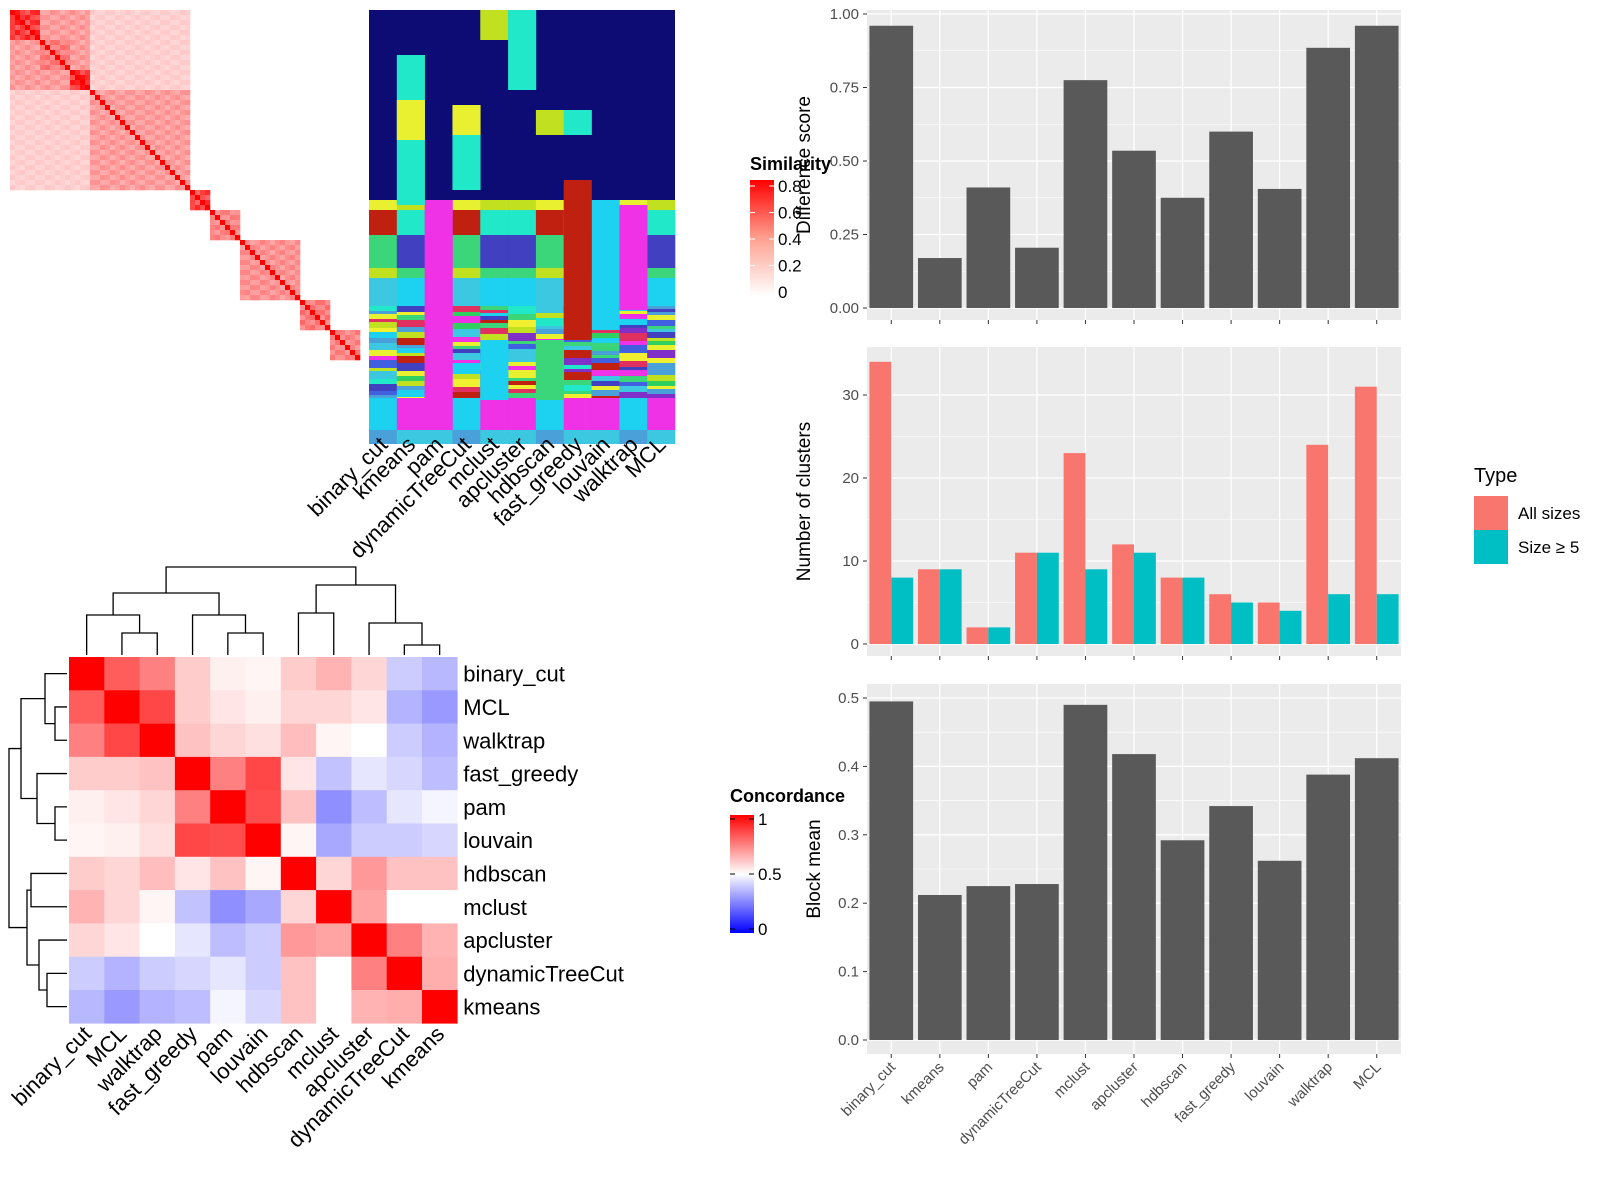  Describe the element at coordinates (782, 292) in the screenshot. I see `similarity-legend-tick: 0` at that location.